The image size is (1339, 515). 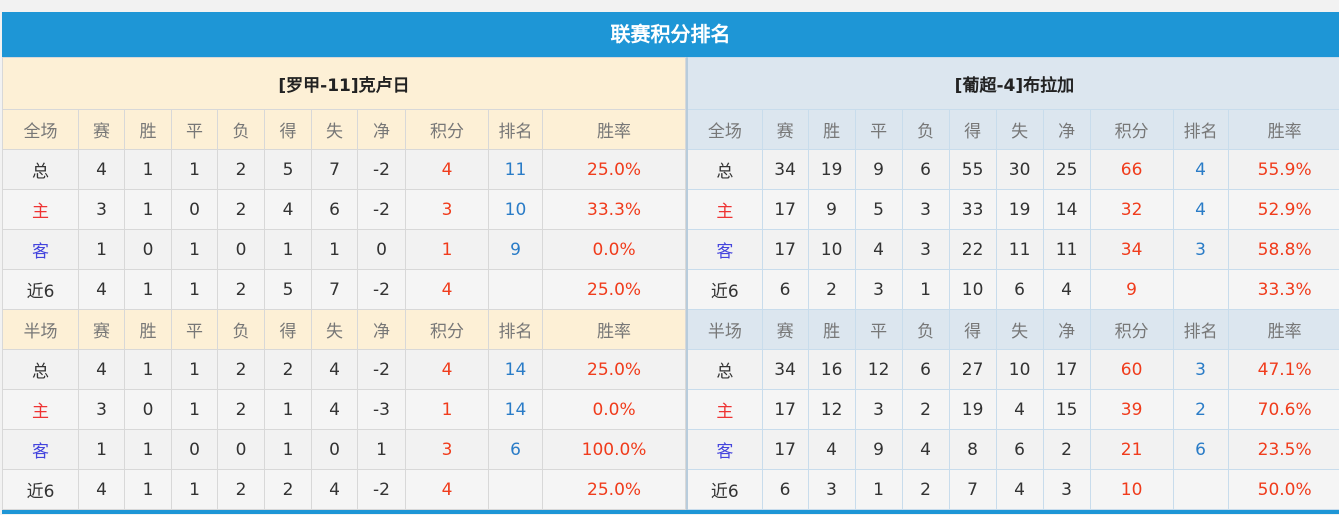 What do you see at coordinates (447, 249) in the screenshot?
I see `cell-7: 1` at bounding box center [447, 249].